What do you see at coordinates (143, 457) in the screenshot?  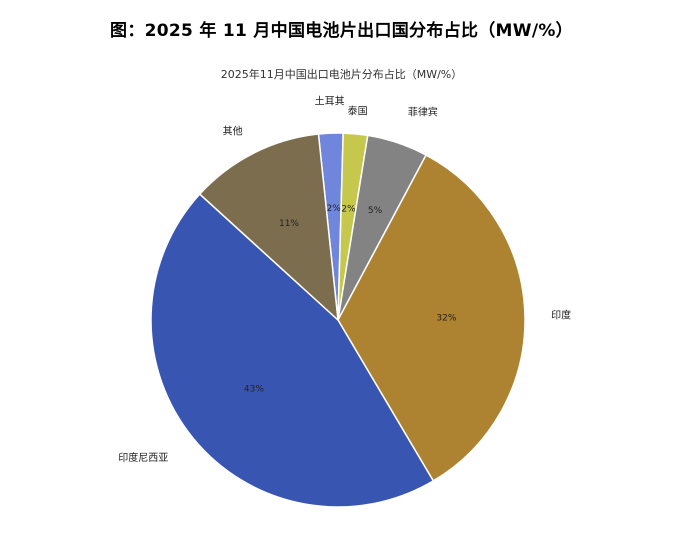 I see `slice-category-label: 印度尼西亚` at bounding box center [143, 457].